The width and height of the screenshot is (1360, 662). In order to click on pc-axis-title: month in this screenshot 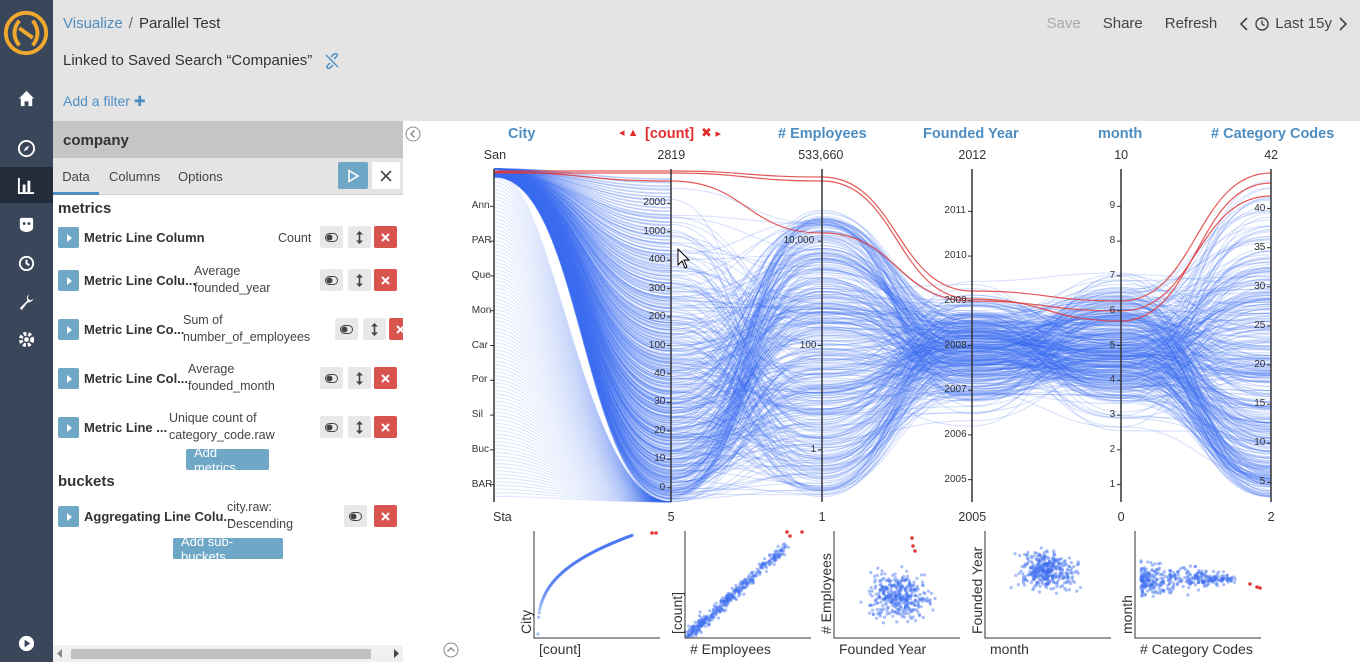, I will do `click(1120, 134)`.